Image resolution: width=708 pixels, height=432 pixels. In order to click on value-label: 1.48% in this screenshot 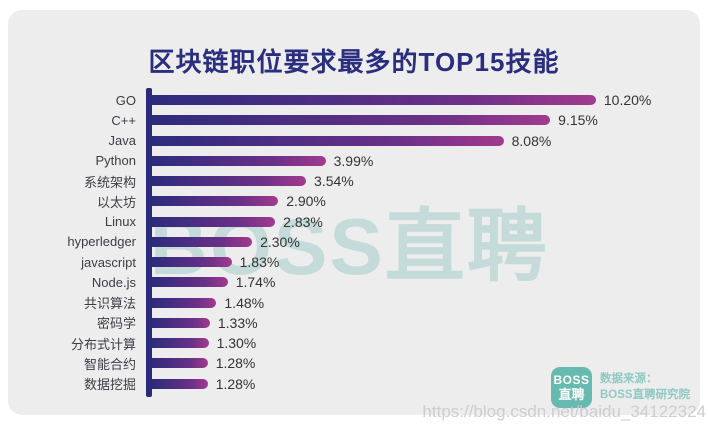, I will do `click(244, 302)`.